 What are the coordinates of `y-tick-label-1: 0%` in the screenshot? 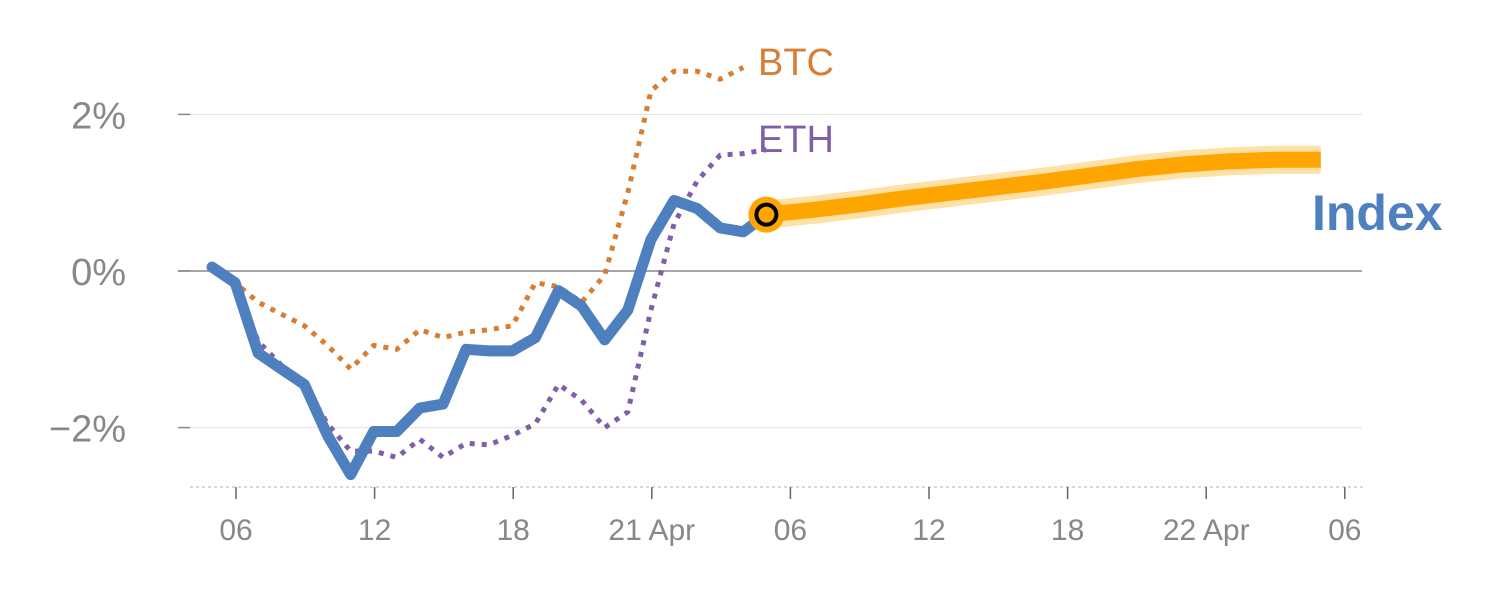 It's located at (98, 273).